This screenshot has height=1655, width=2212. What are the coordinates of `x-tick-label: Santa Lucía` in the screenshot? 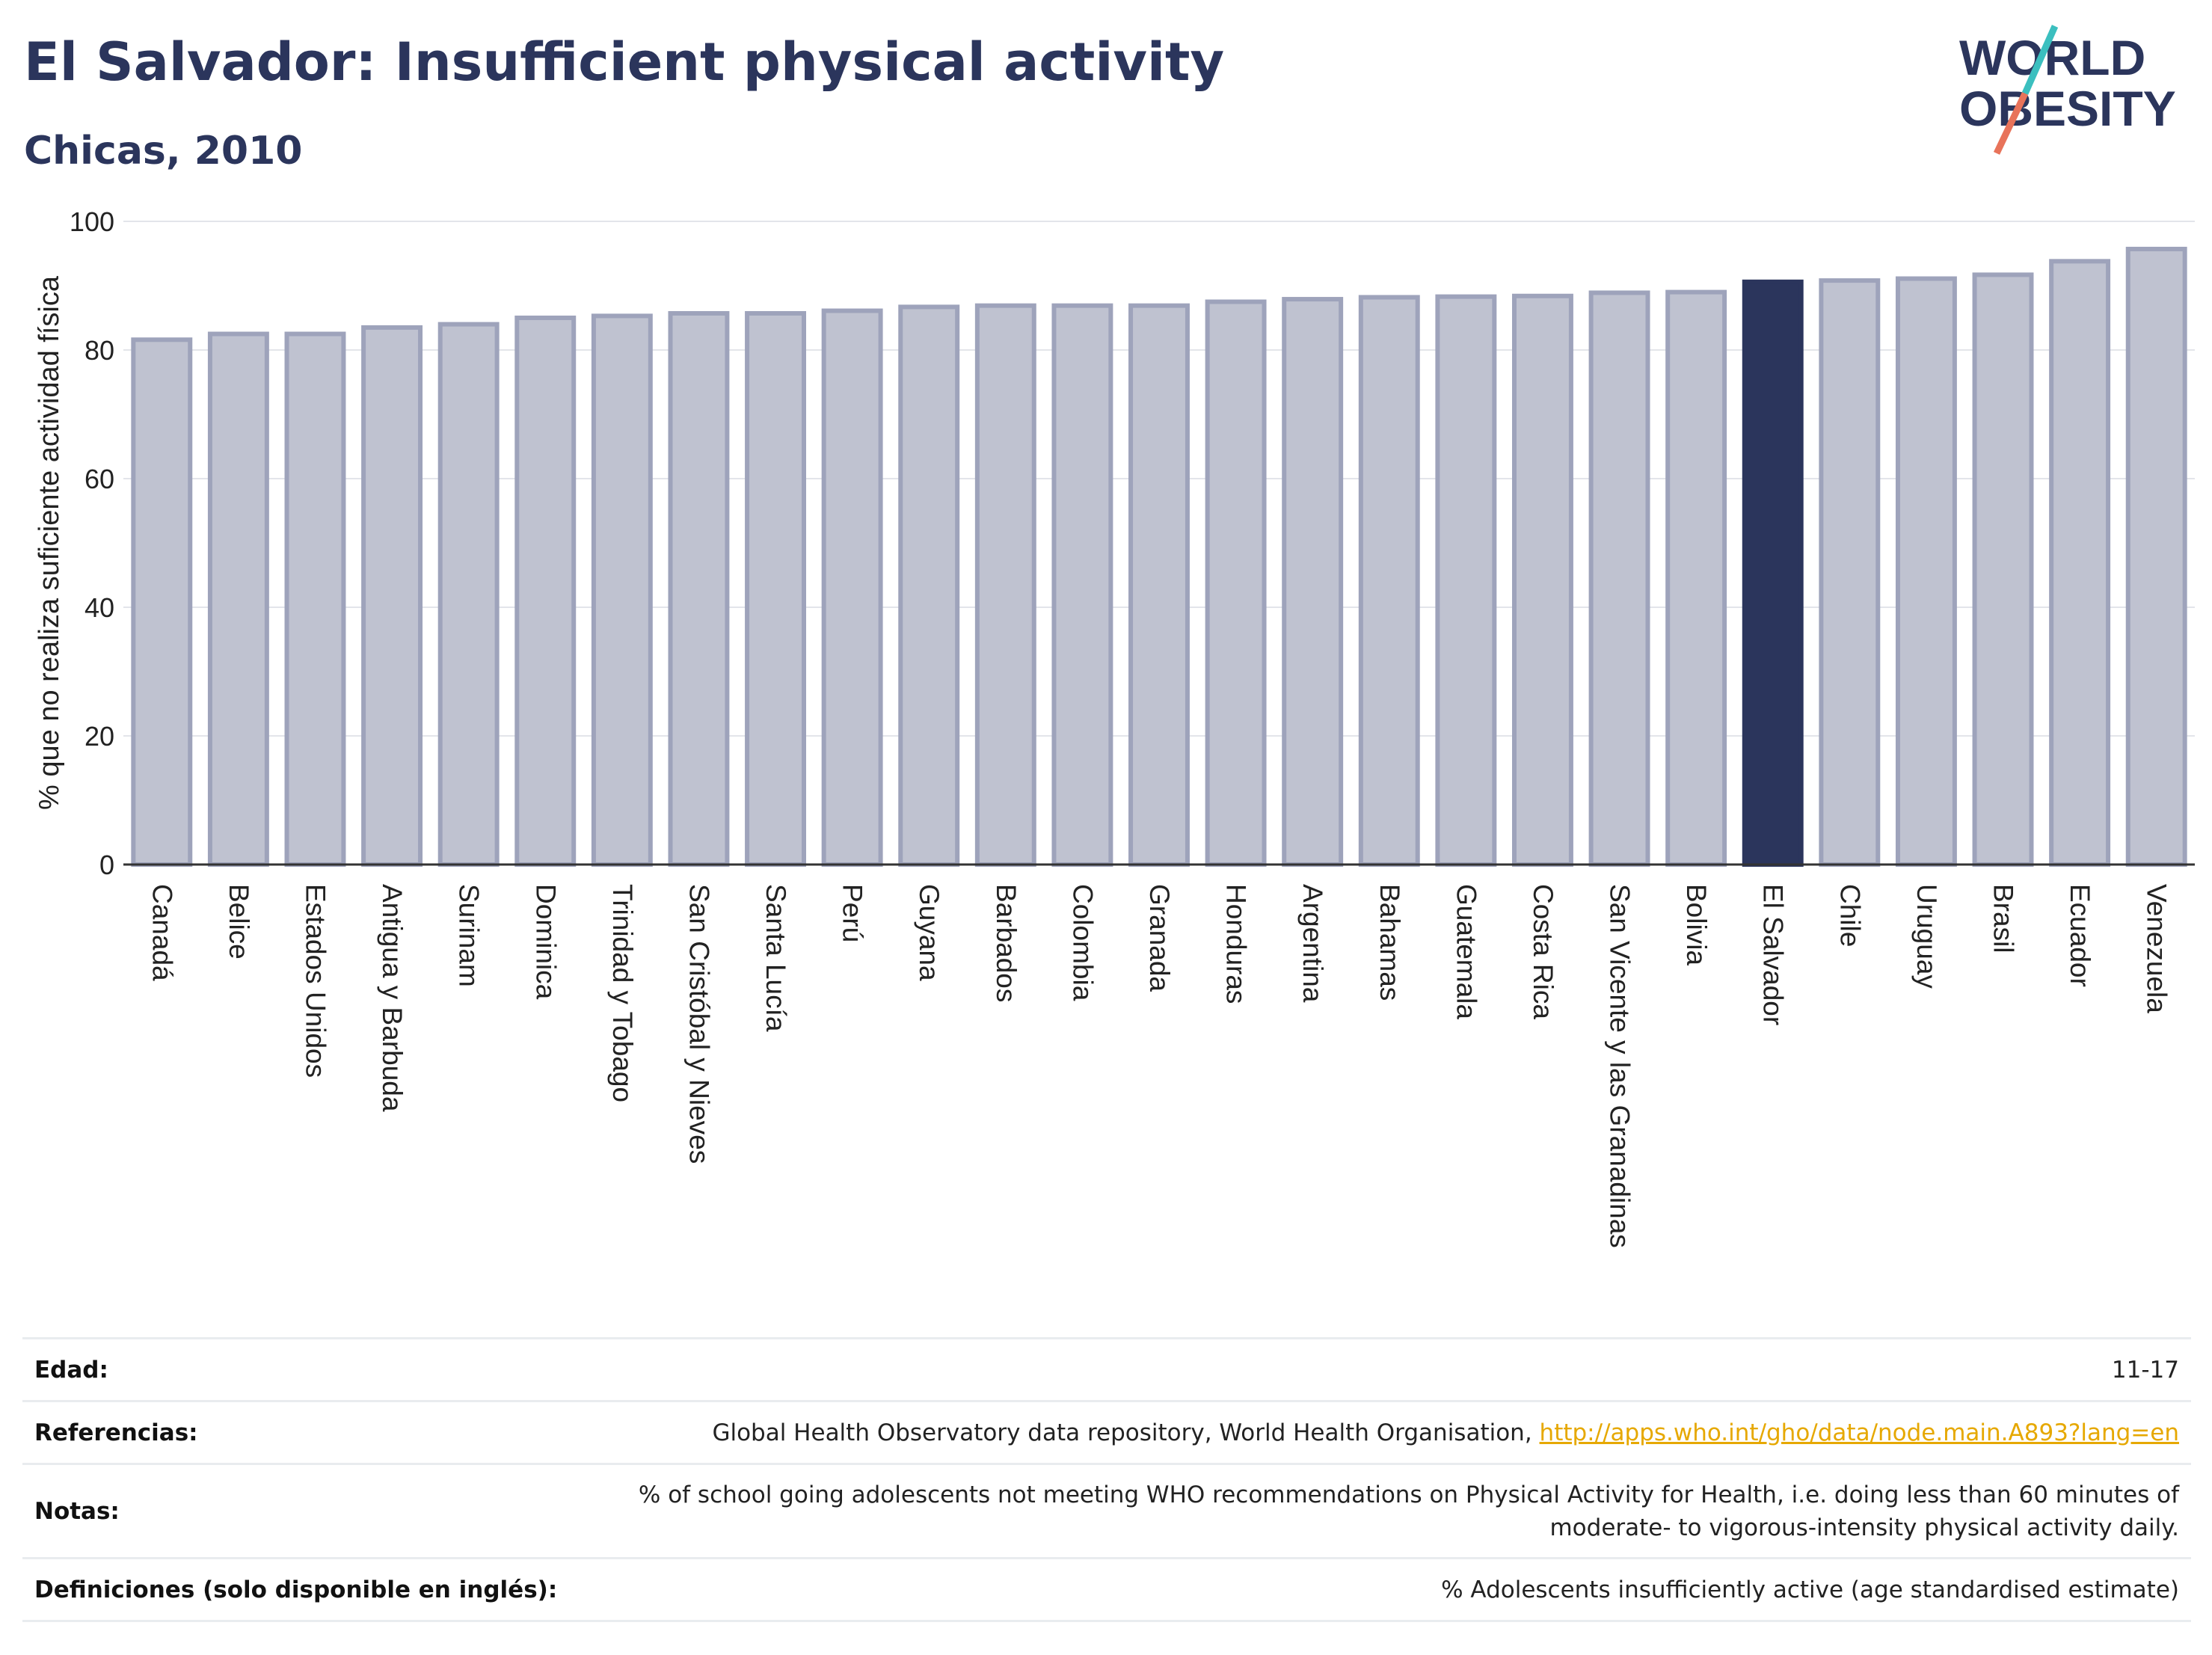 It's located at (776, 958).